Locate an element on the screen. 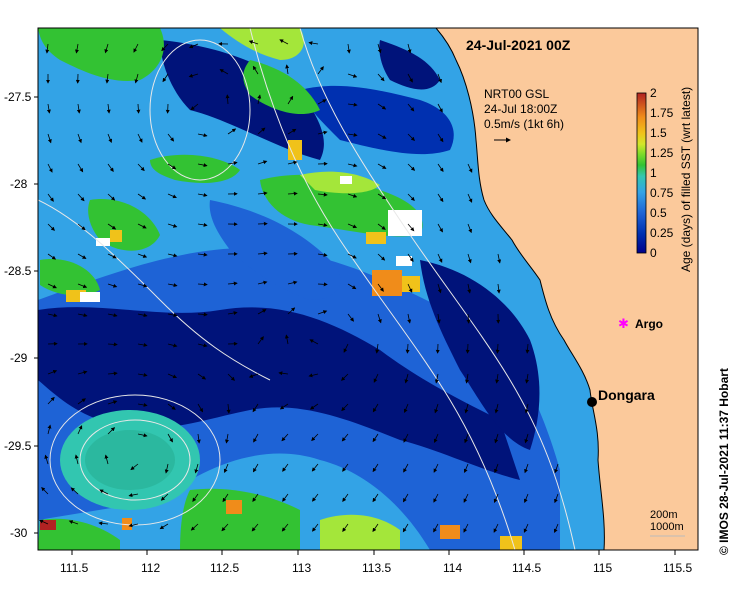 The width and height of the screenshot is (739, 592). green-patch-south is located at coordinates (240, 519).